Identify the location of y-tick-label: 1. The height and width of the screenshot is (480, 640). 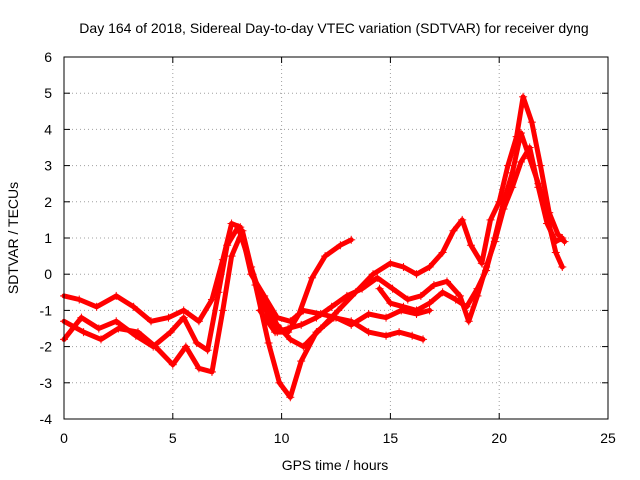
(48, 238).